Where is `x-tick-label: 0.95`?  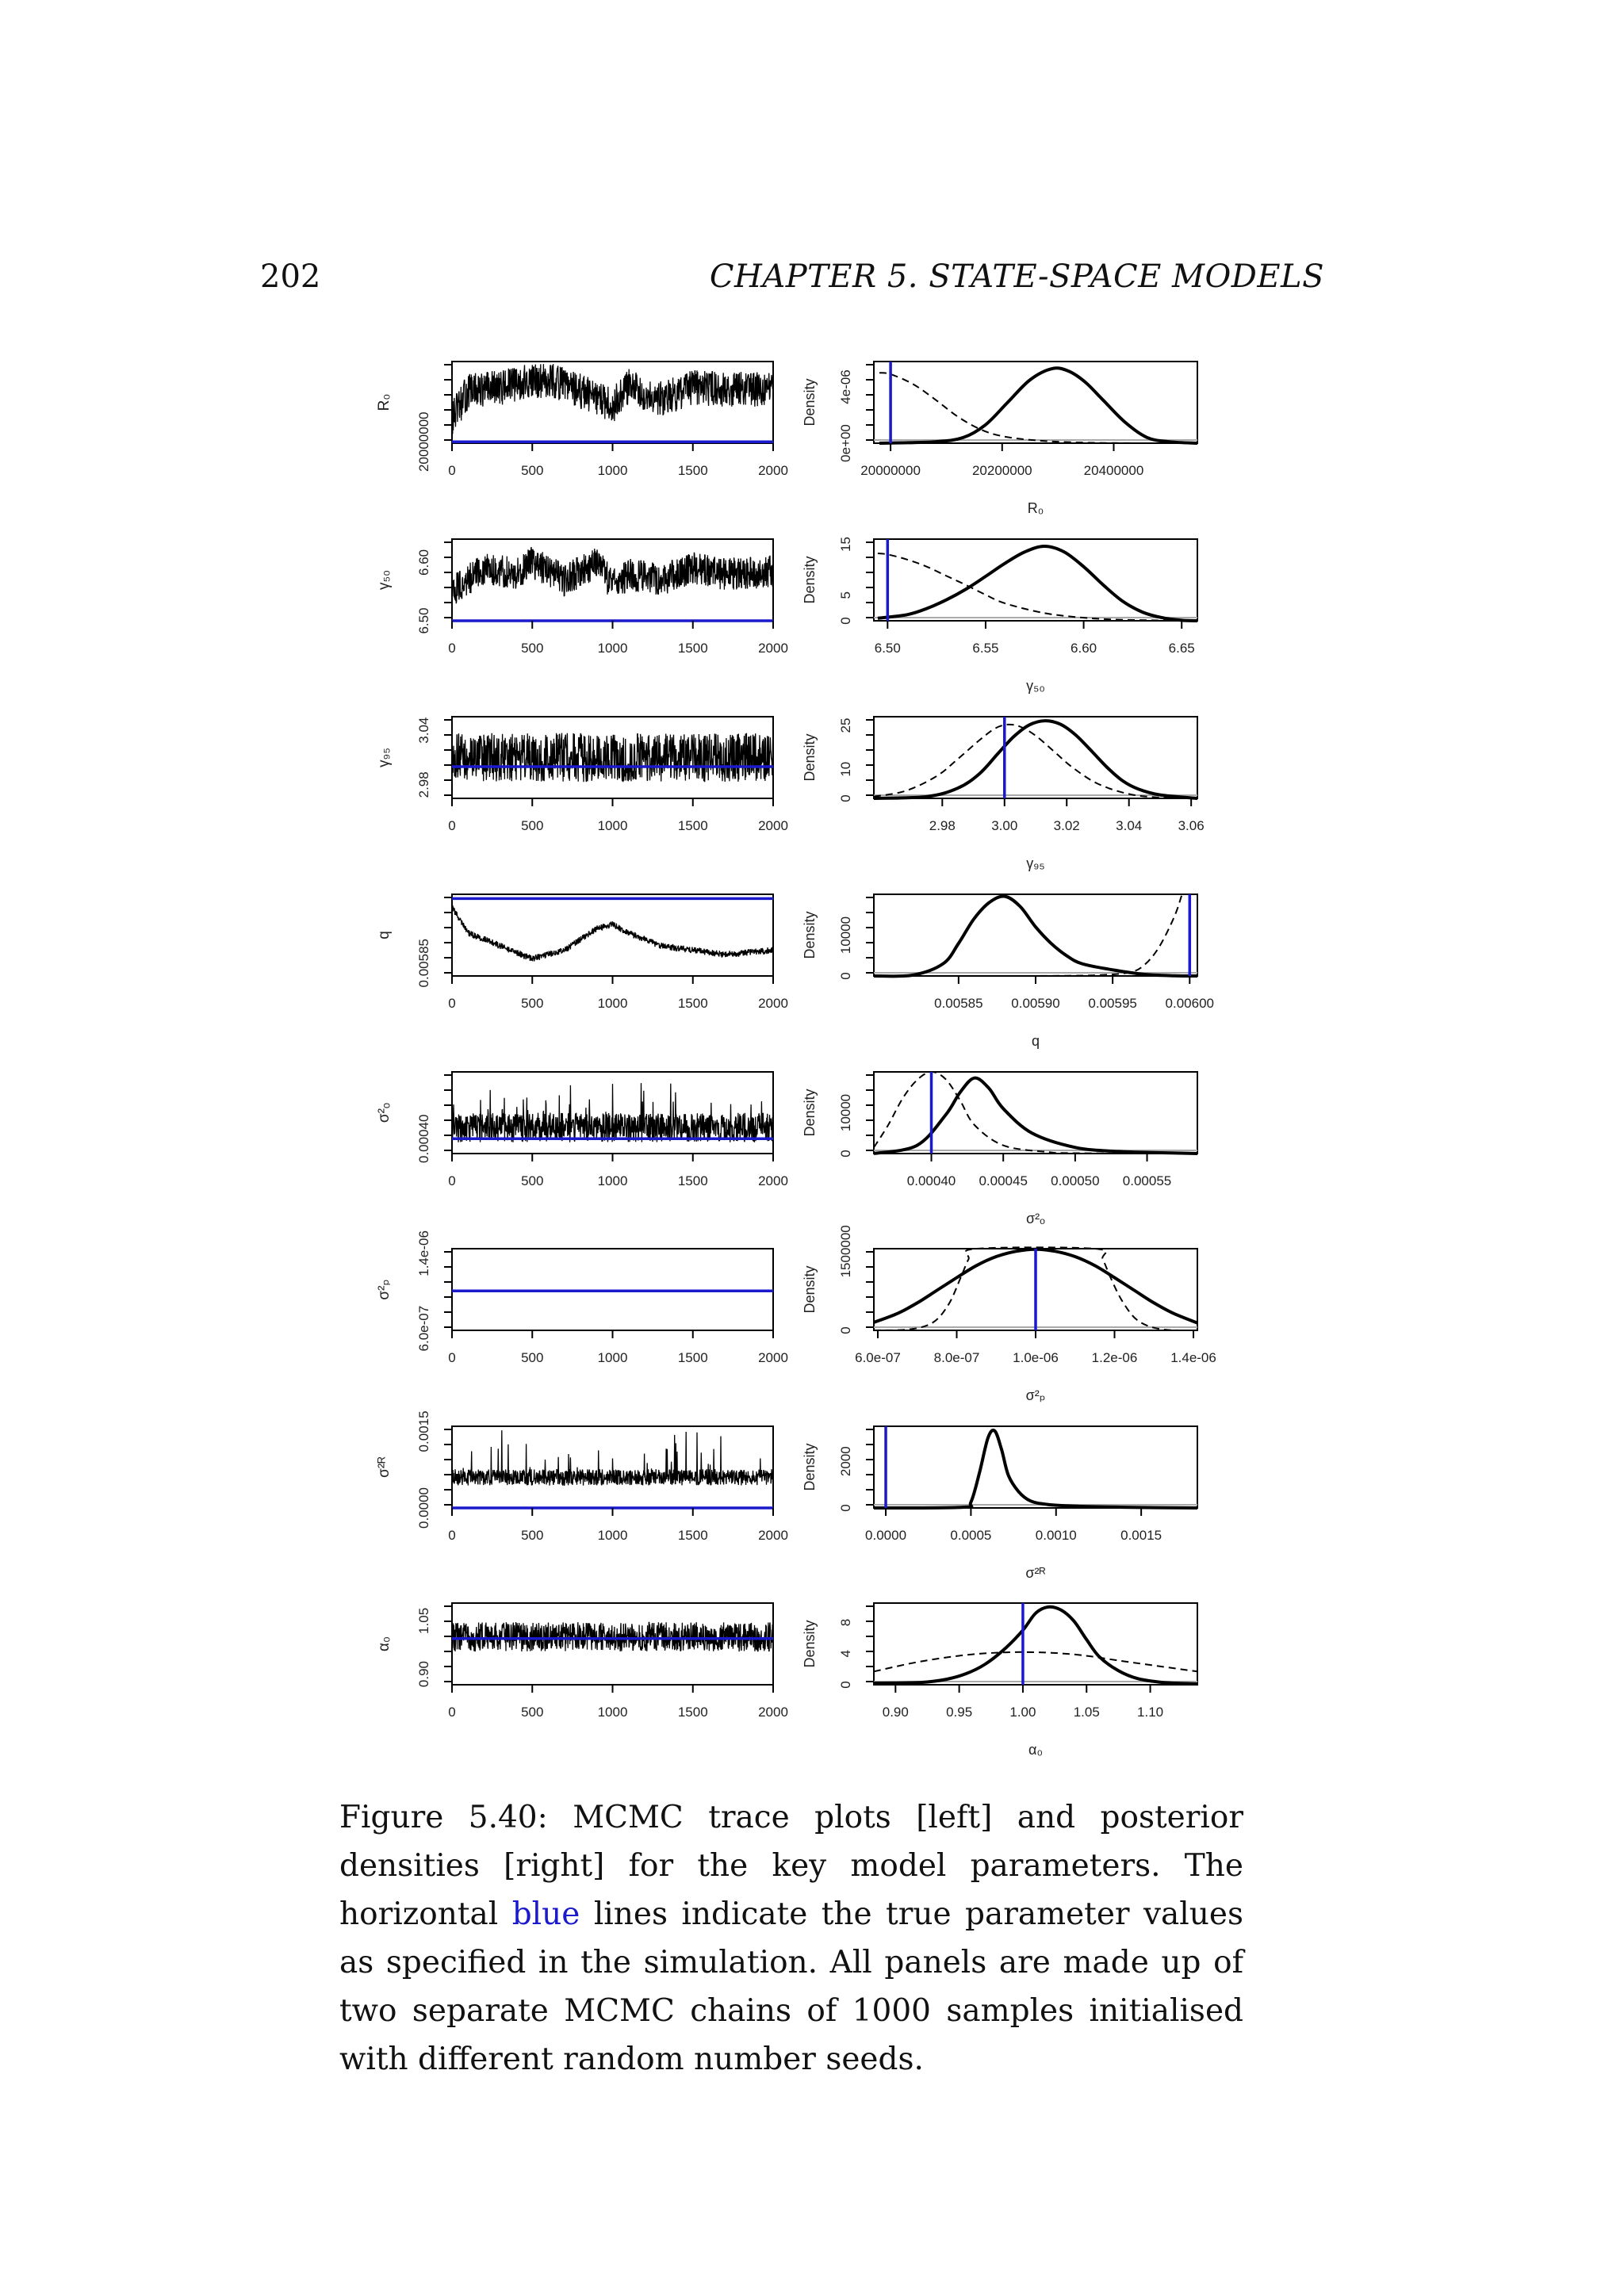 x-tick-label: 0.95 is located at coordinates (959, 1713).